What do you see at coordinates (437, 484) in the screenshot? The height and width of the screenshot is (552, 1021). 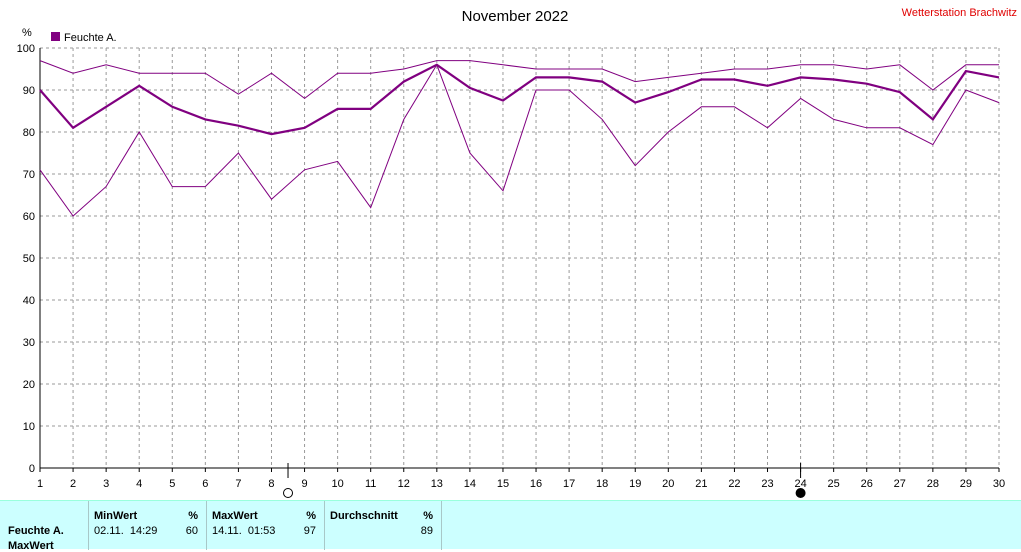 I see `x-tick-label: 13` at bounding box center [437, 484].